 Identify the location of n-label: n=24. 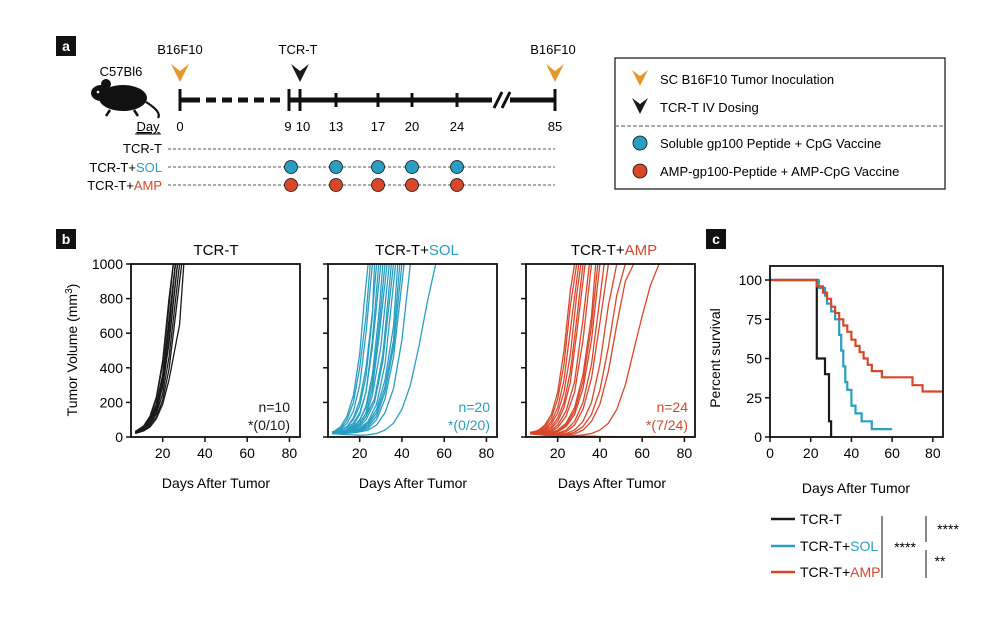
(672, 407).